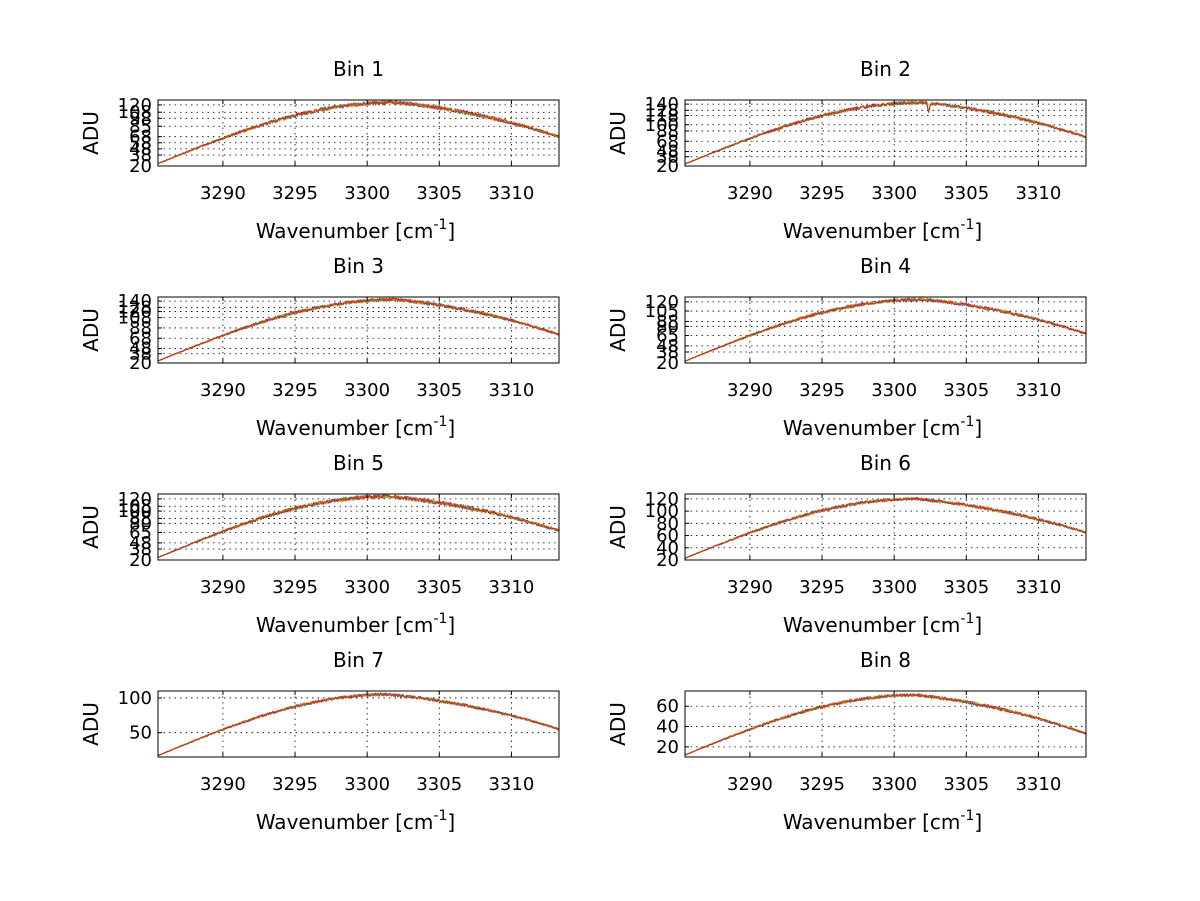  I want to click on subplot-title: Bin 8, so click(885, 660).